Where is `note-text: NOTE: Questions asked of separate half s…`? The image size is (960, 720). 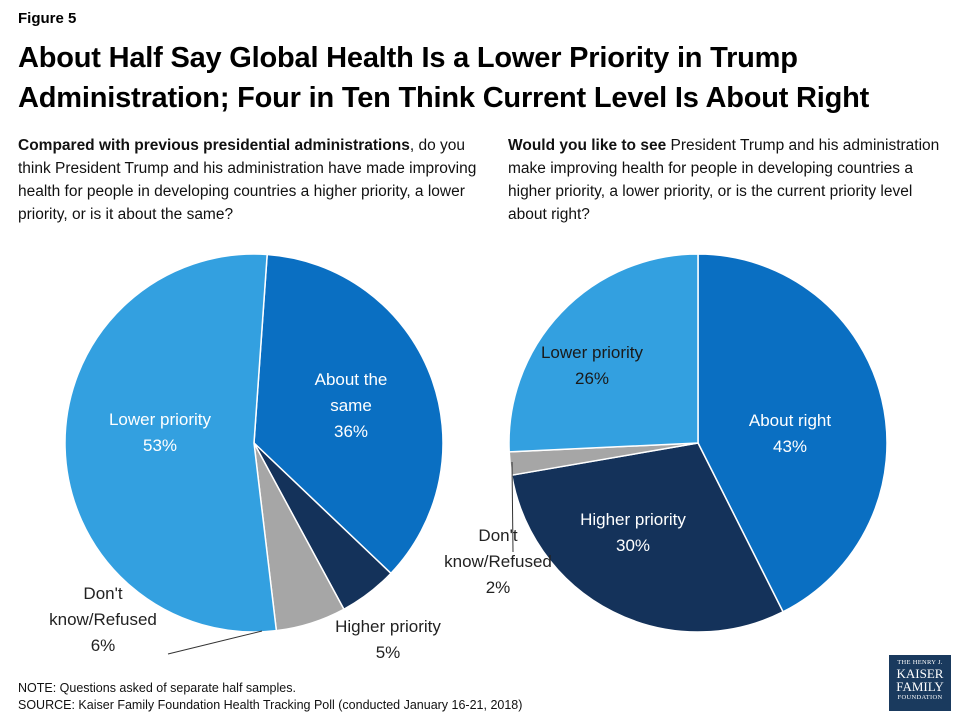 note-text: NOTE: Questions asked of separate half s… is located at coordinates (157, 688).